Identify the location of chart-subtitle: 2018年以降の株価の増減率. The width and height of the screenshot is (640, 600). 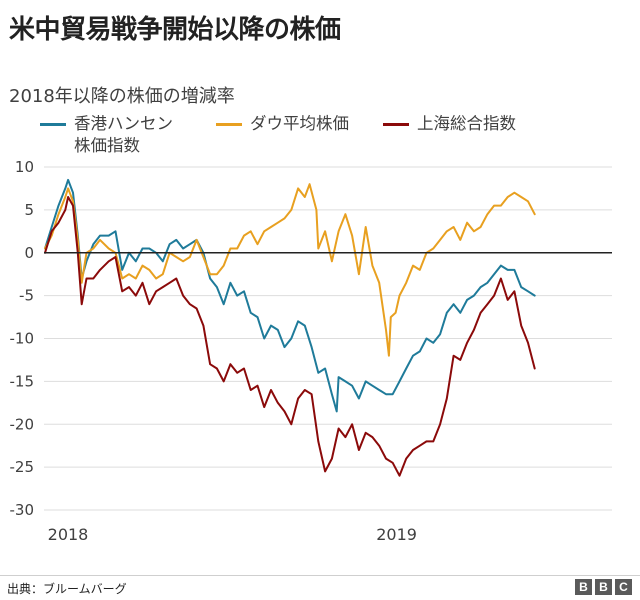
(122, 96).